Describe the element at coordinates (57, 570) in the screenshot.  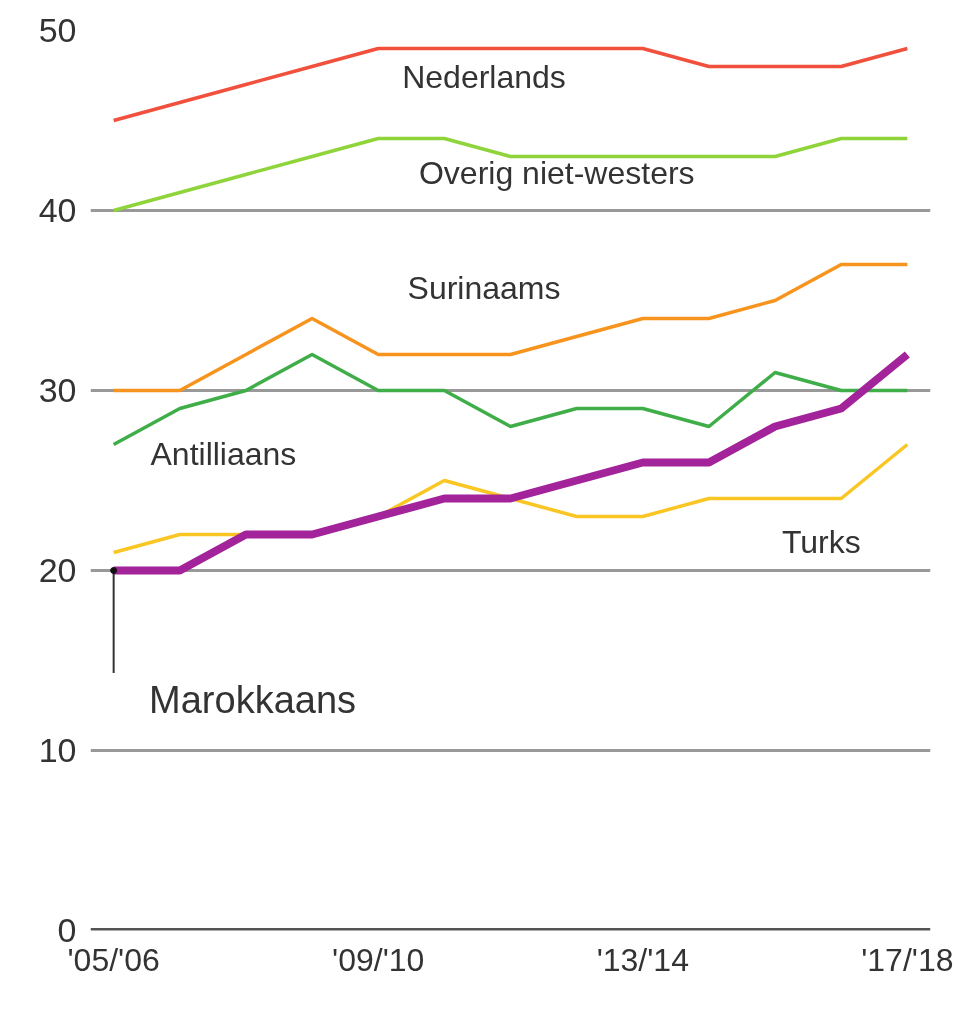
I see `y-tick-label: 20` at that location.